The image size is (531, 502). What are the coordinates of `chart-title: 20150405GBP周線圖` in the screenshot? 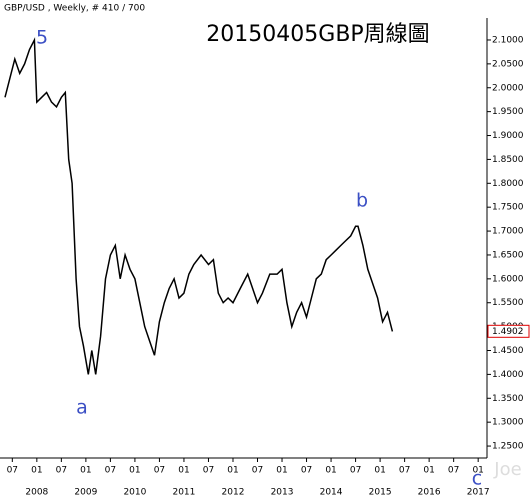 It's located at (317, 34).